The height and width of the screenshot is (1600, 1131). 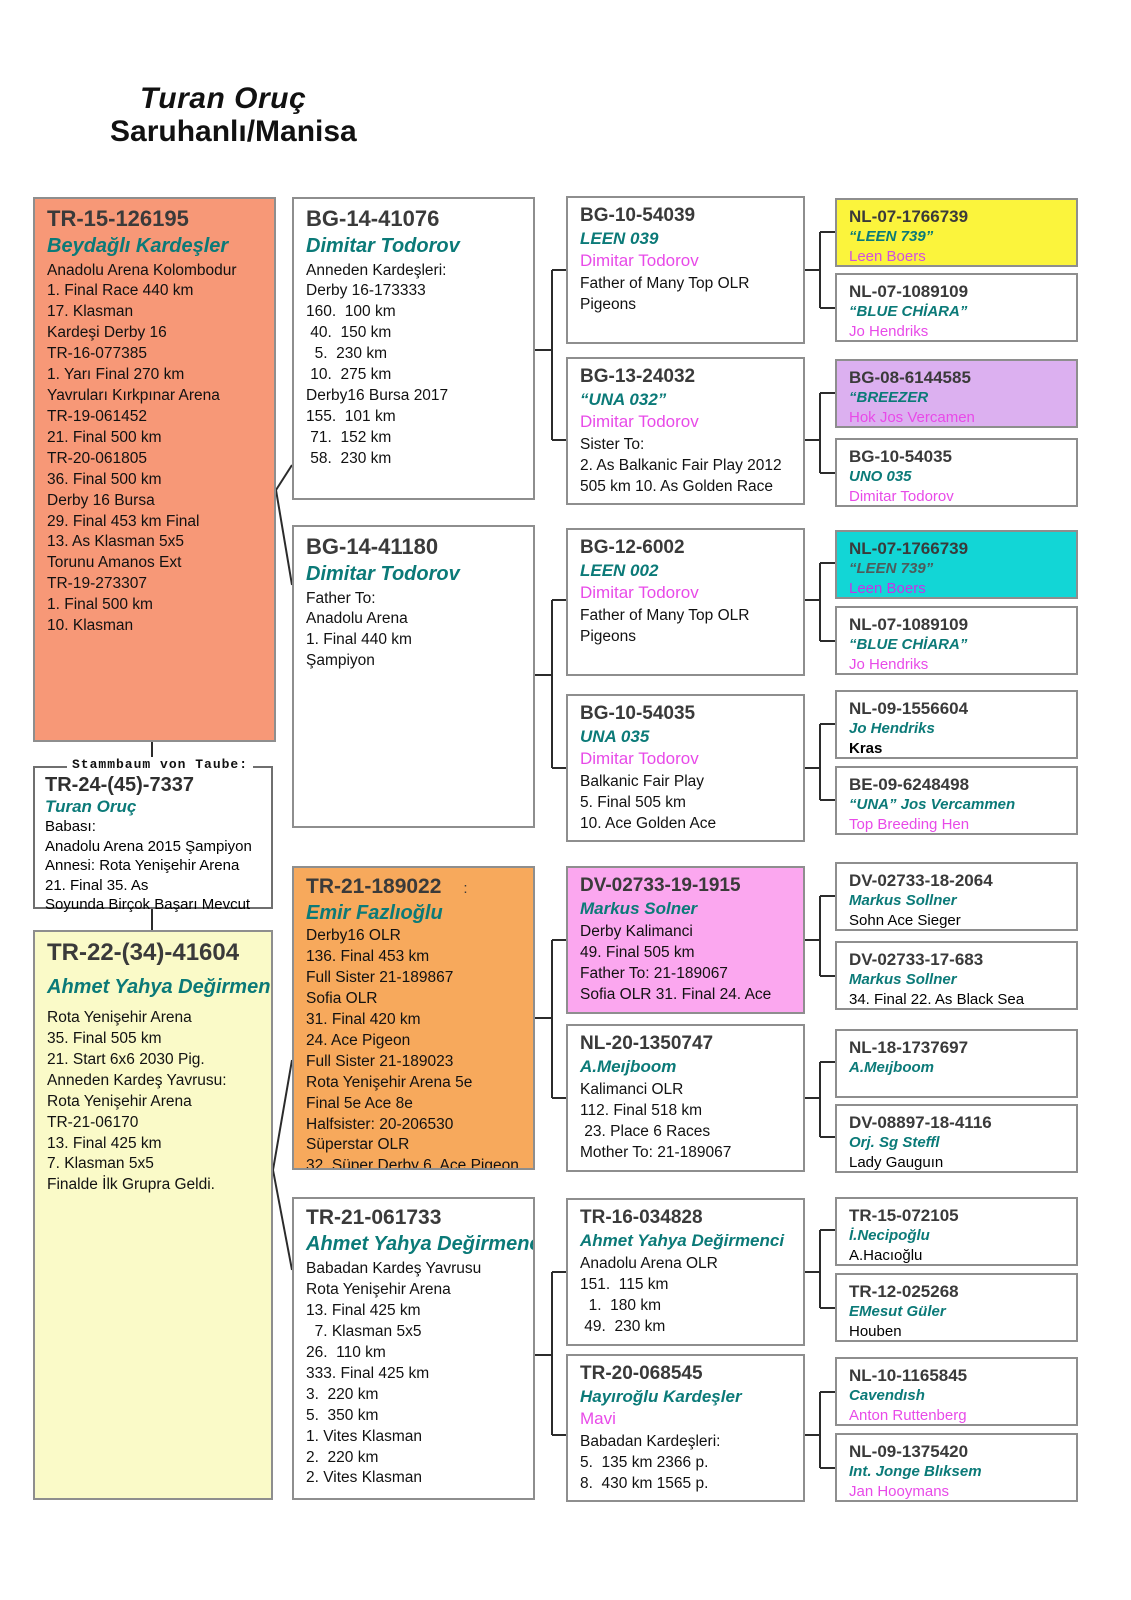 What do you see at coordinates (892, 729) in the screenshot?
I see `pigeon-name: Jo Hendriks` at bounding box center [892, 729].